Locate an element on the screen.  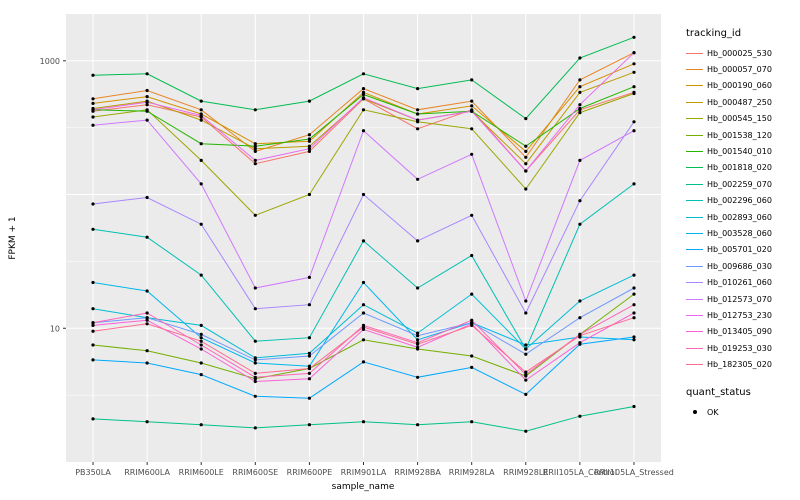
legend-item-label: Hb_001538_120 is located at coordinates (739, 135).